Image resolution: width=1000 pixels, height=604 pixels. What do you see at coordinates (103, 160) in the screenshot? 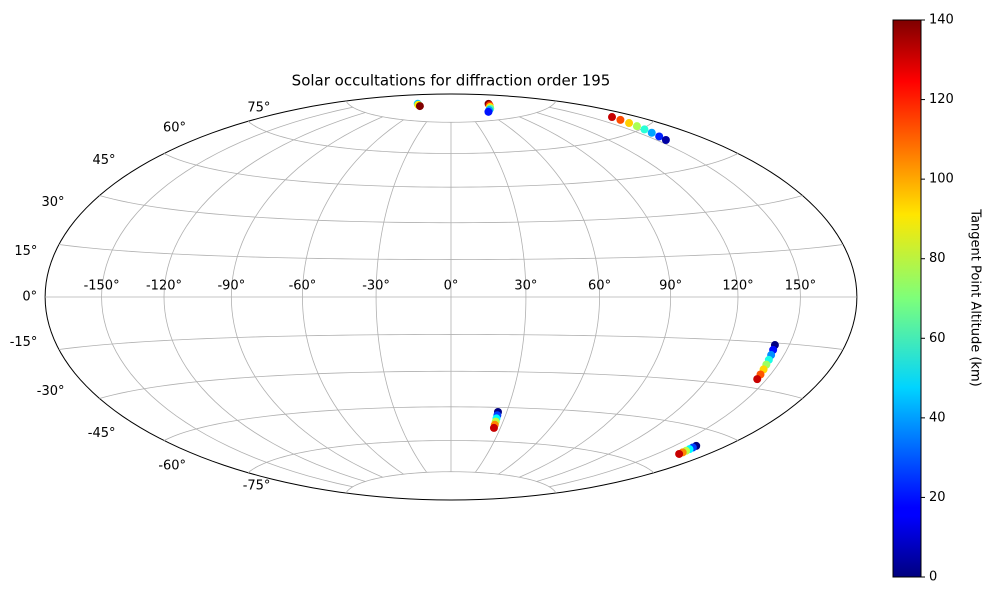
I see `y-tick-label: 45°` at bounding box center [103, 160].